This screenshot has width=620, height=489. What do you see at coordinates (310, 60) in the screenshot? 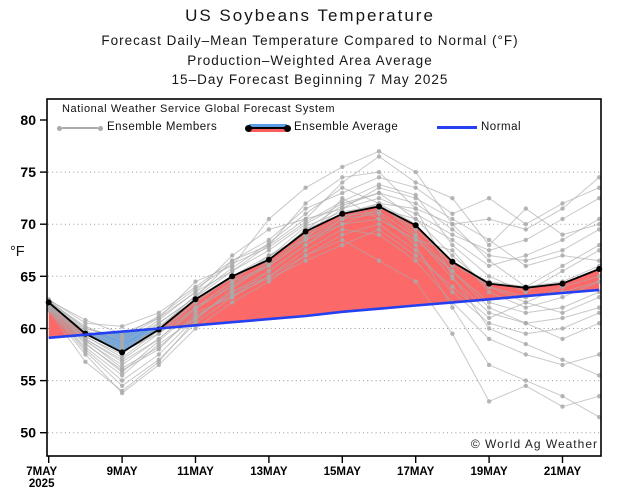
I see `chart-subtitle-2: Production–Weighted Area Average` at bounding box center [310, 60].